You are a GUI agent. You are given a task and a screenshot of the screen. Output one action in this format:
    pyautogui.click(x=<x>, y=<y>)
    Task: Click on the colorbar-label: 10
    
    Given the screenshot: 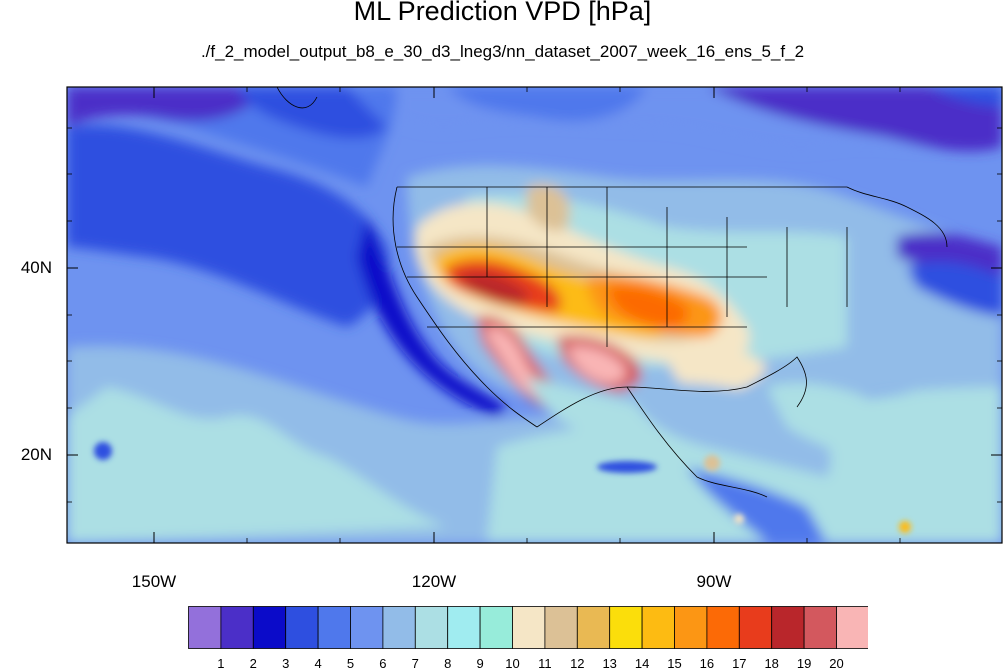 What is the action you would take?
    pyautogui.click(x=512, y=663)
    